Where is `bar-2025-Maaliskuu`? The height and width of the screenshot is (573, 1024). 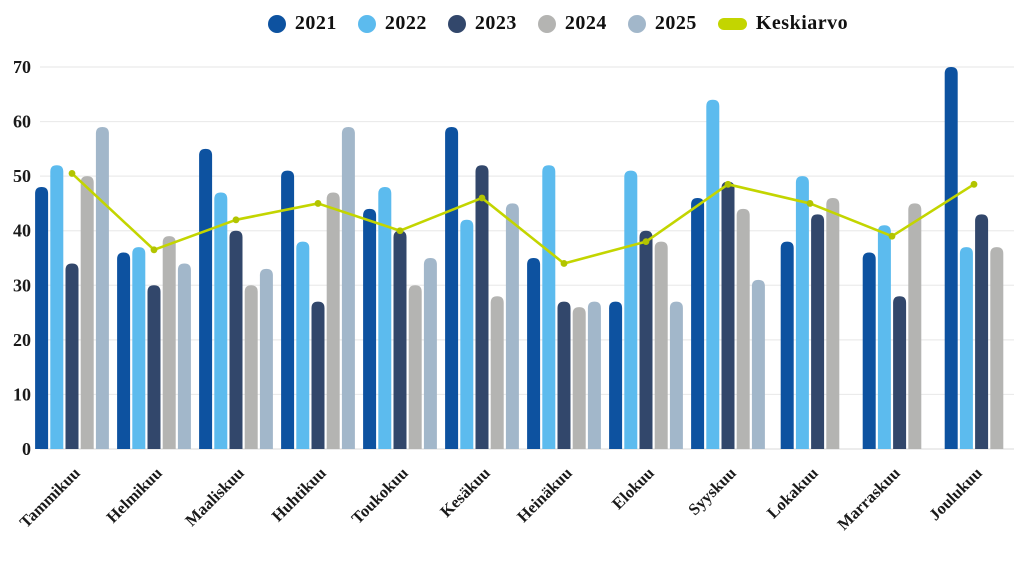 bar-2025-Maaliskuu is located at coordinates (266, 358).